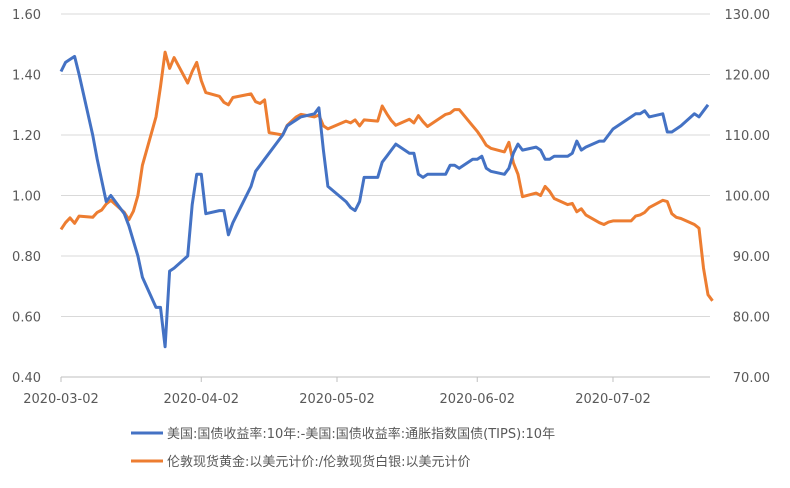  What do you see at coordinates (26, 76) in the screenshot?
I see `left-axis-tick-label: 1.40` at bounding box center [26, 76].